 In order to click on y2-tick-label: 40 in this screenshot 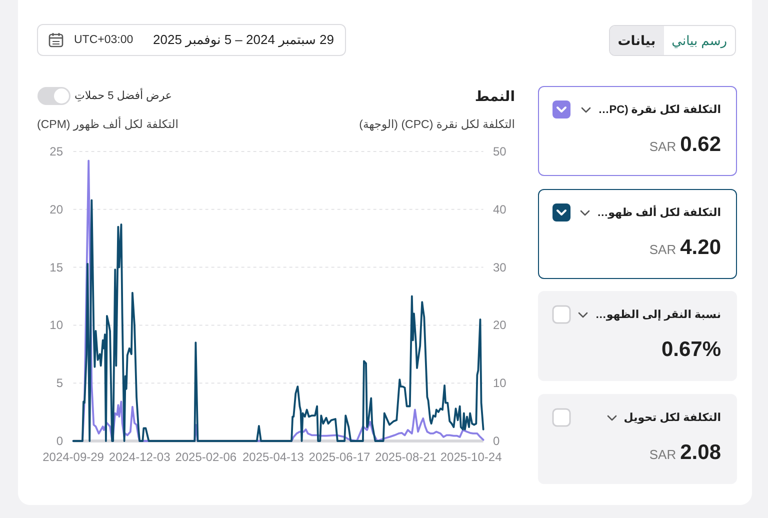, I will do `click(500, 209)`.